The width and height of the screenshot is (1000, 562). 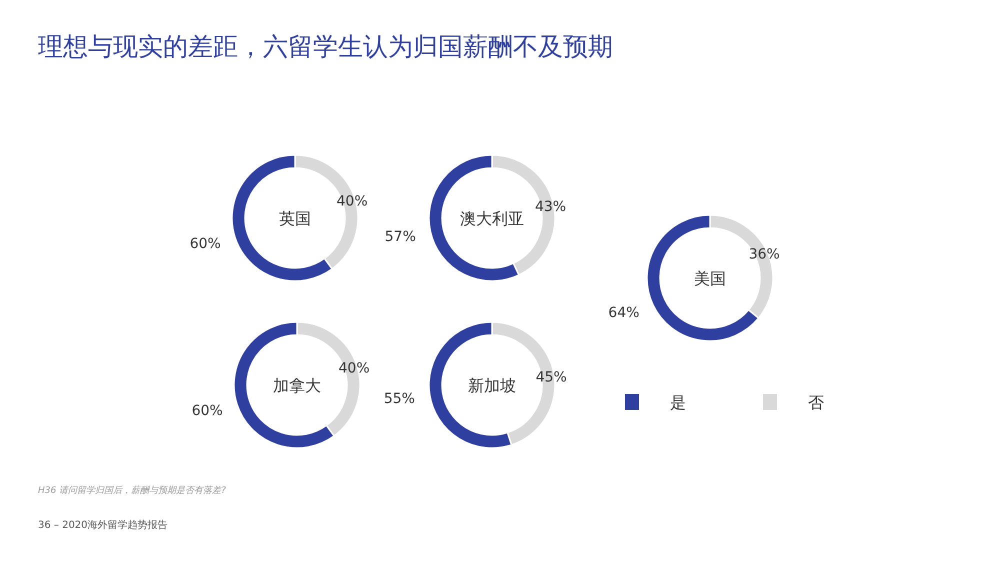 I want to click on text: 美国, so click(x=710, y=278).